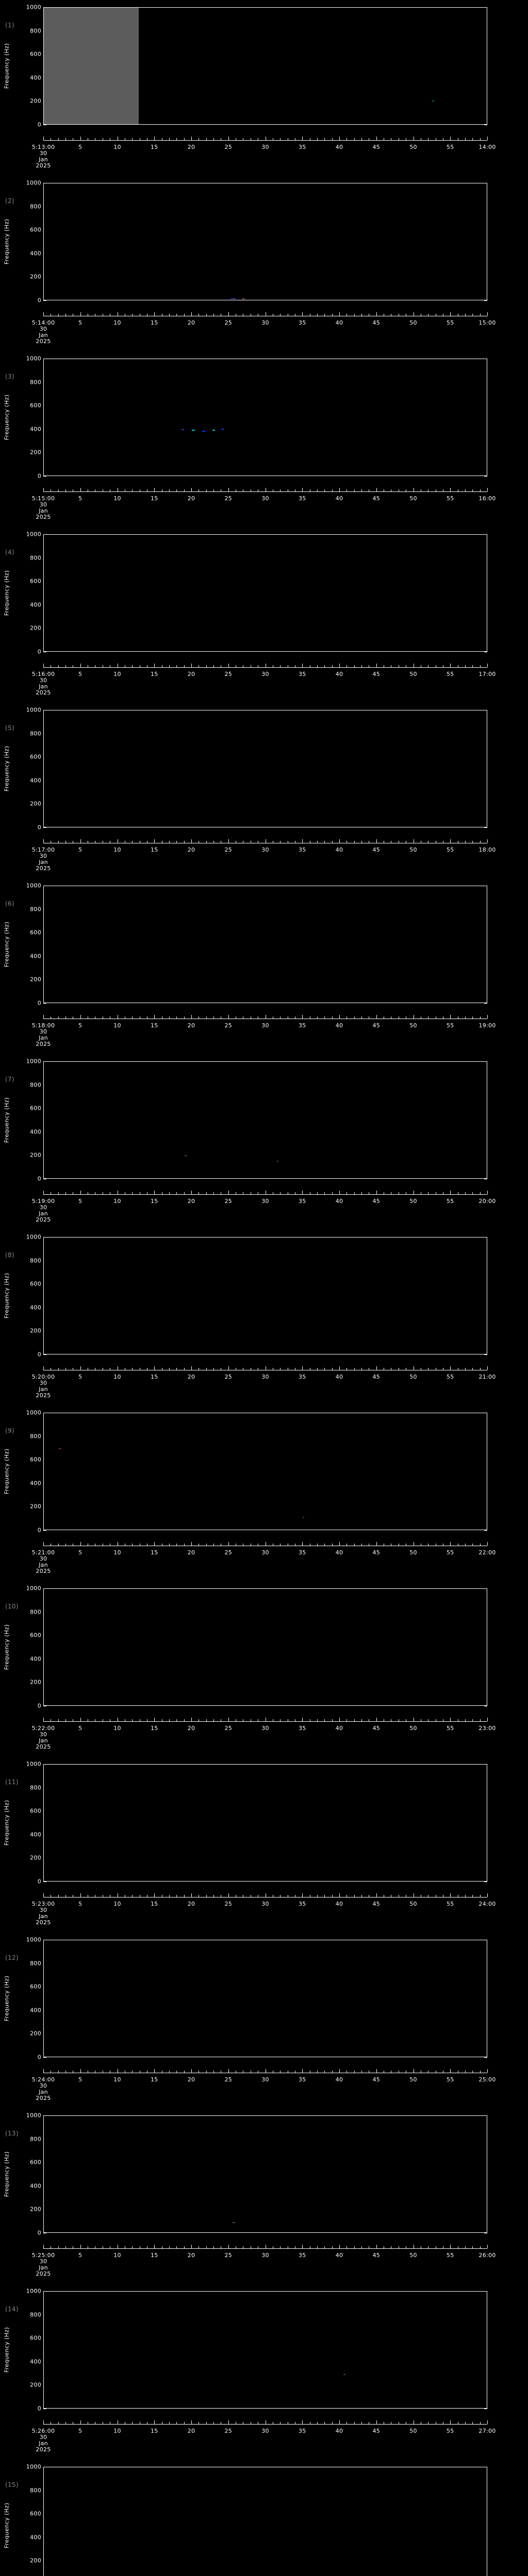  Describe the element at coordinates (377, 147) in the screenshot. I see `x-tick-label: 45` at that location.